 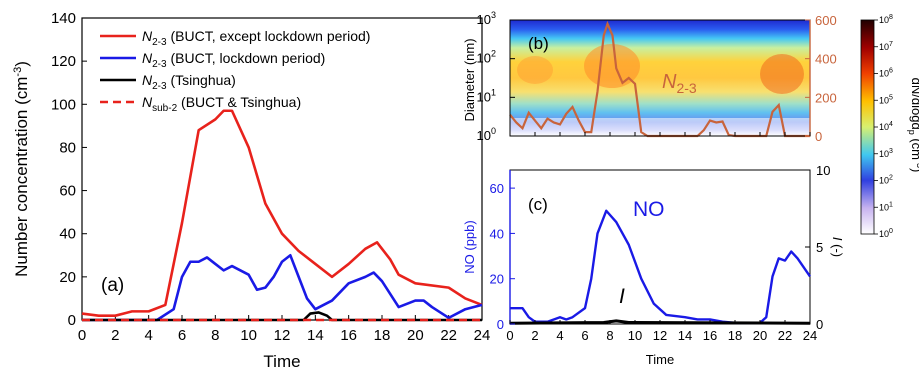 What do you see at coordinates (622, 296) in the screenshot?
I see `panel-c-i-annotation: I` at bounding box center [622, 296].